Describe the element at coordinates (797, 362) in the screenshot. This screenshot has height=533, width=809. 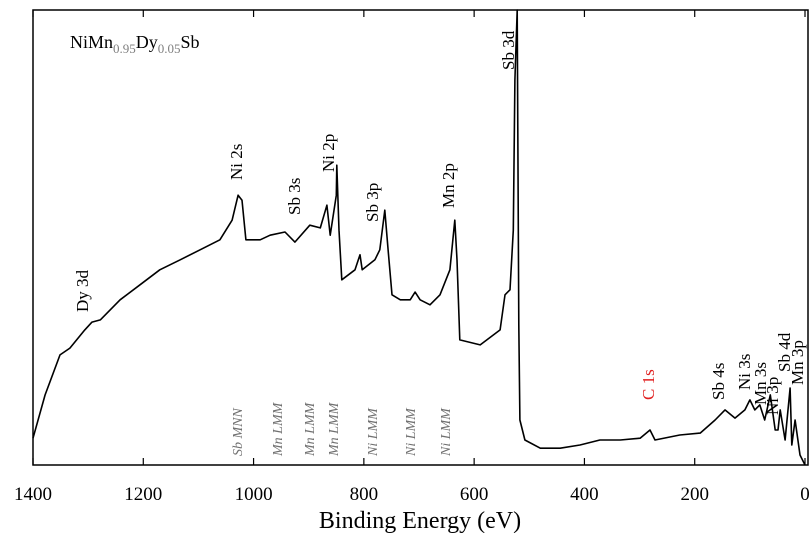
I see `peak-label: Mn 3p` at that location.